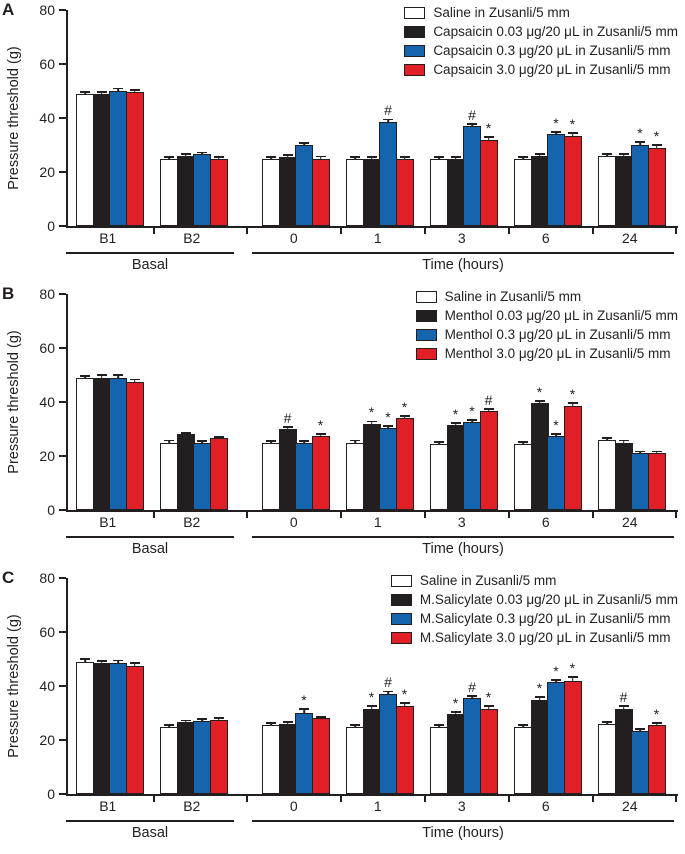 This screenshot has width=685, height=854. I want to click on basal-section-line, so click(150, 253).